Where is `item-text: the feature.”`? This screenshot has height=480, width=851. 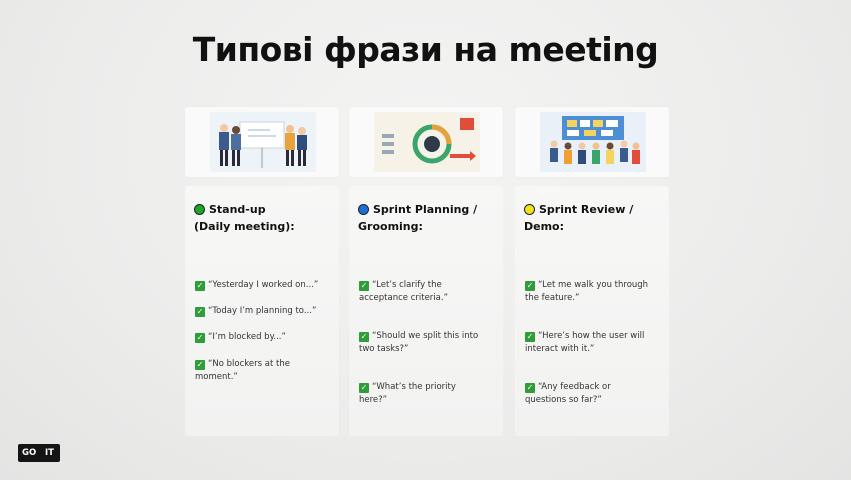 item-text: the feature.” is located at coordinates (552, 298).